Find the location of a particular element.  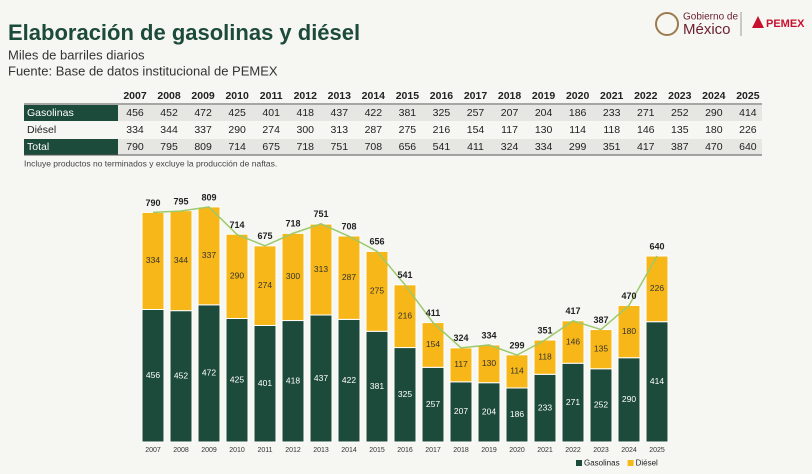

table-cell: 425 is located at coordinates (237, 113).